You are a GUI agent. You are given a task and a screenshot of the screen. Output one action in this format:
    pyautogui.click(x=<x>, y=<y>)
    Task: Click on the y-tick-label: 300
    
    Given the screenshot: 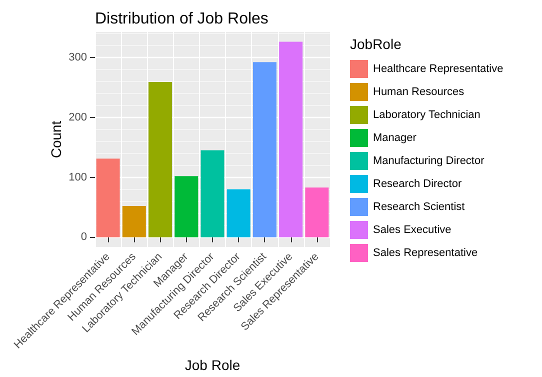 What is the action you would take?
    pyautogui.click(x=77, y=57)
    